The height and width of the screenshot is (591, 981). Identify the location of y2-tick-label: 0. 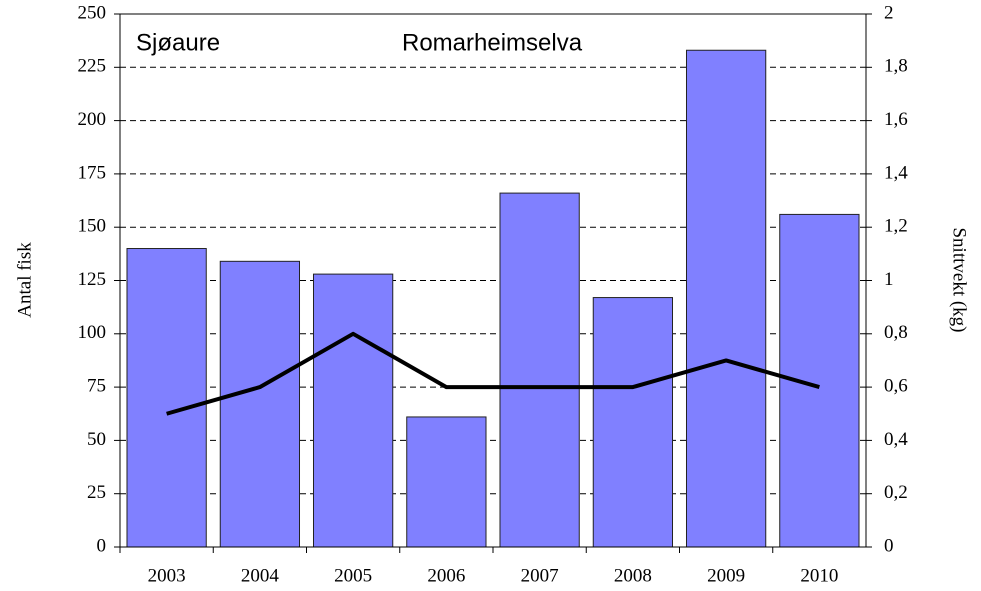
(889, 545).